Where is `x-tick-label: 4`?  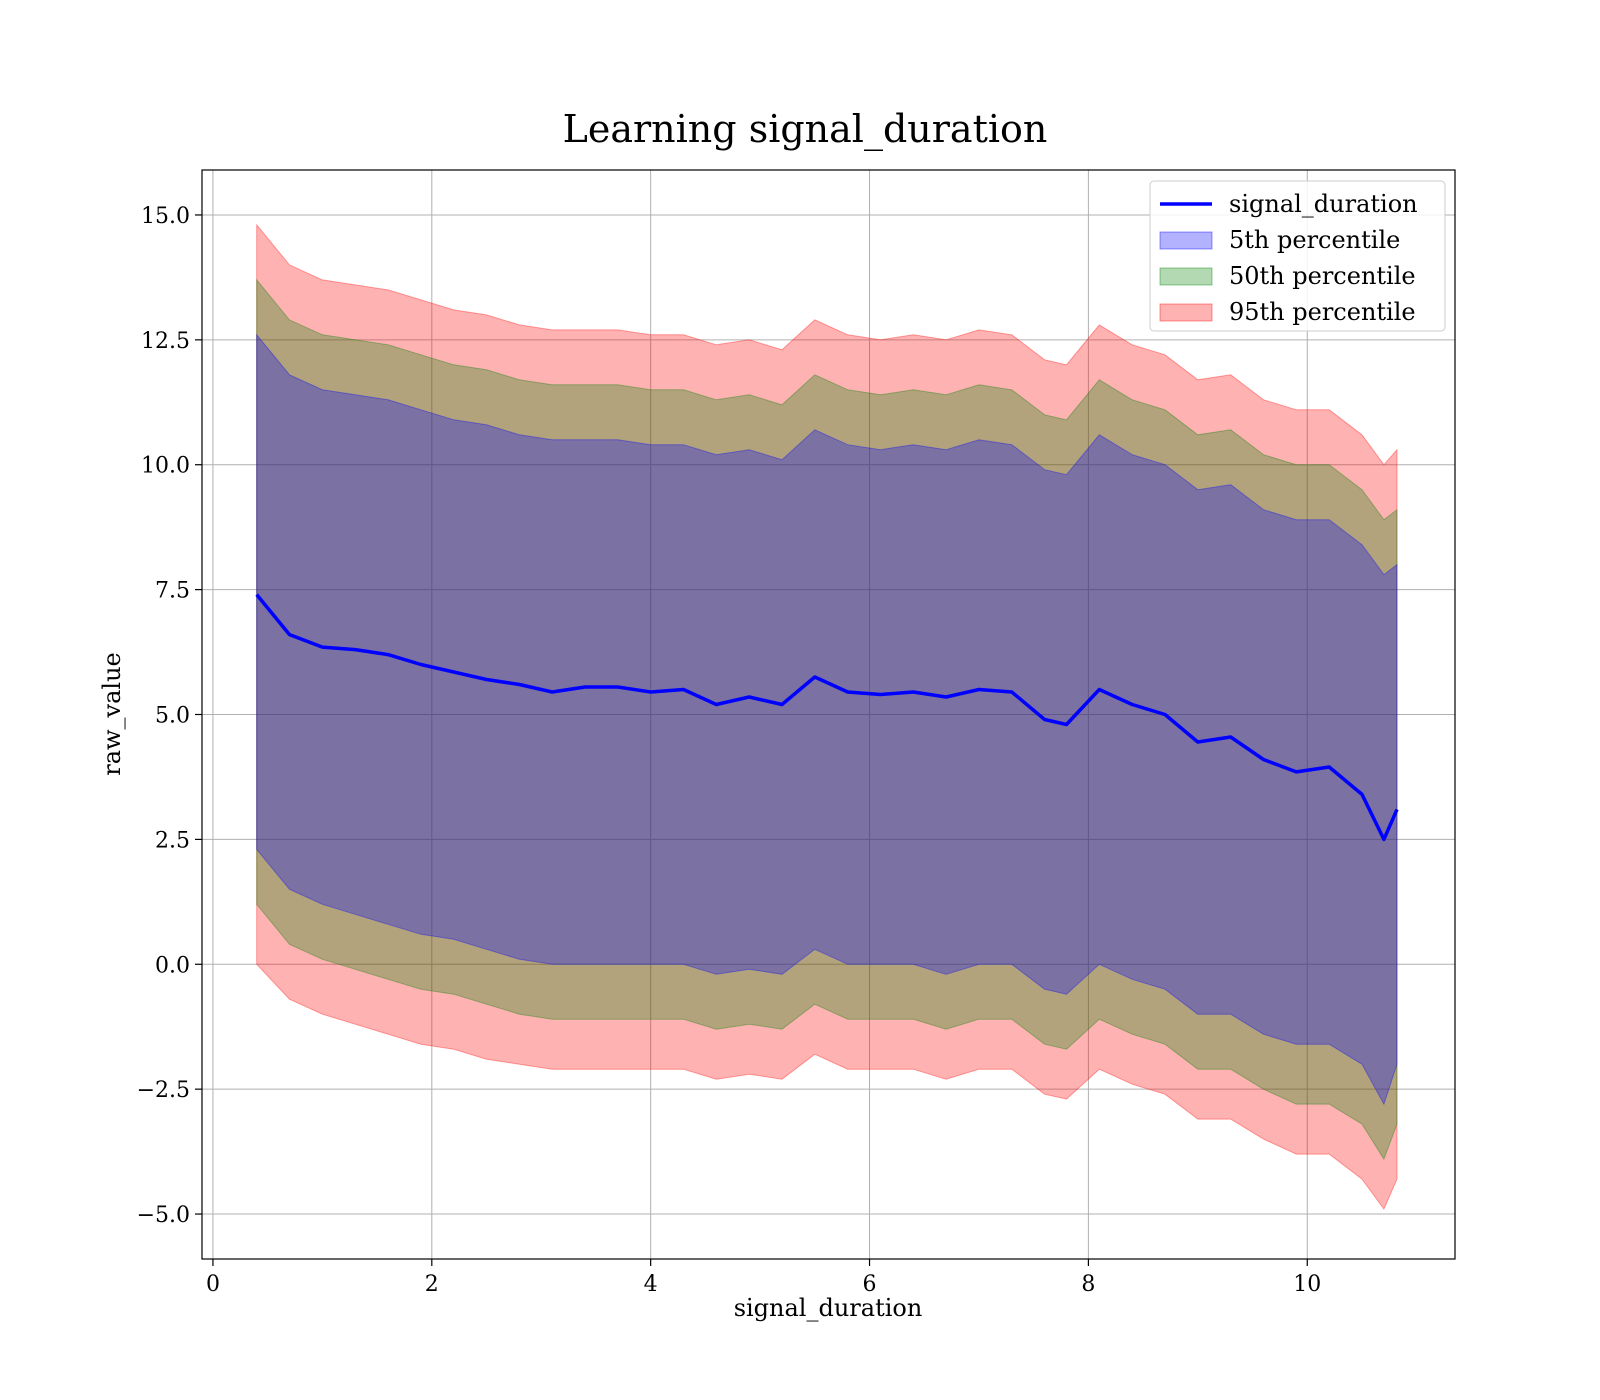 x-tick-label: 4 is located at coordinates (651, 1284).